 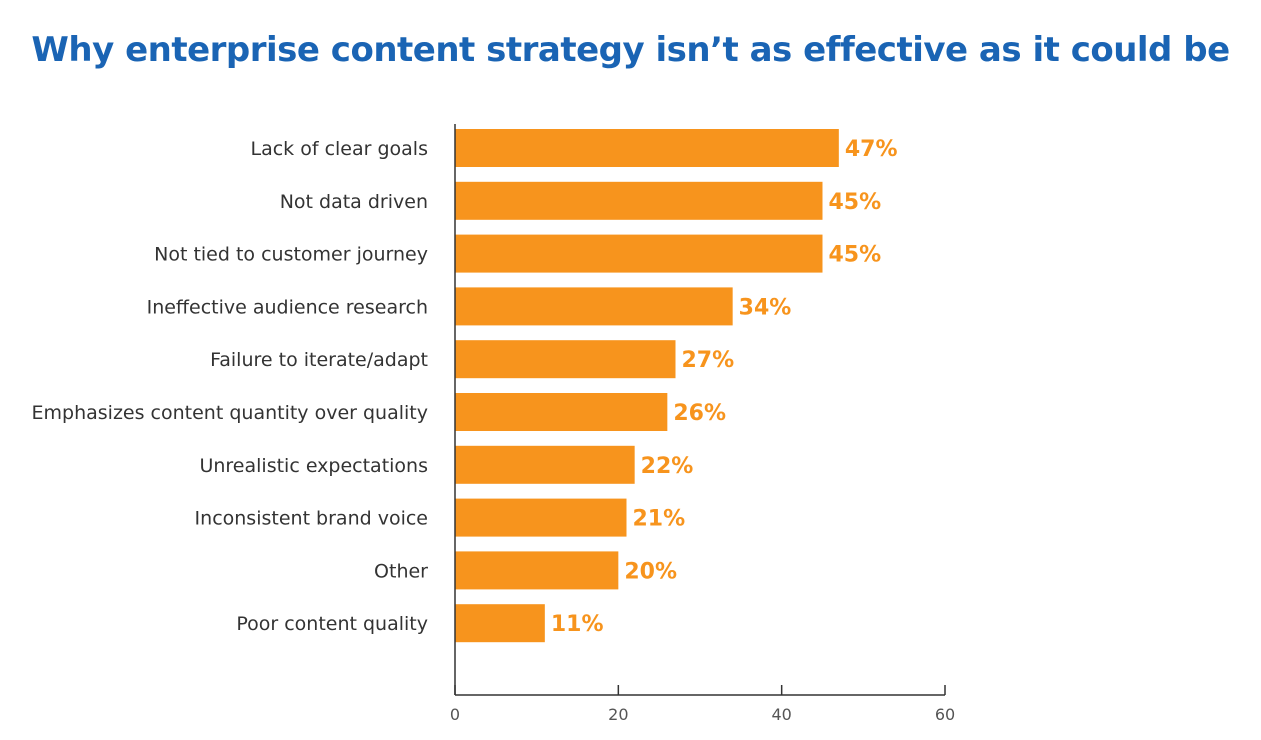 What do you see at coordinates (765, 307) in the screenshot?
I see `value-label-4: 34%` at bounding box center [765, 307].